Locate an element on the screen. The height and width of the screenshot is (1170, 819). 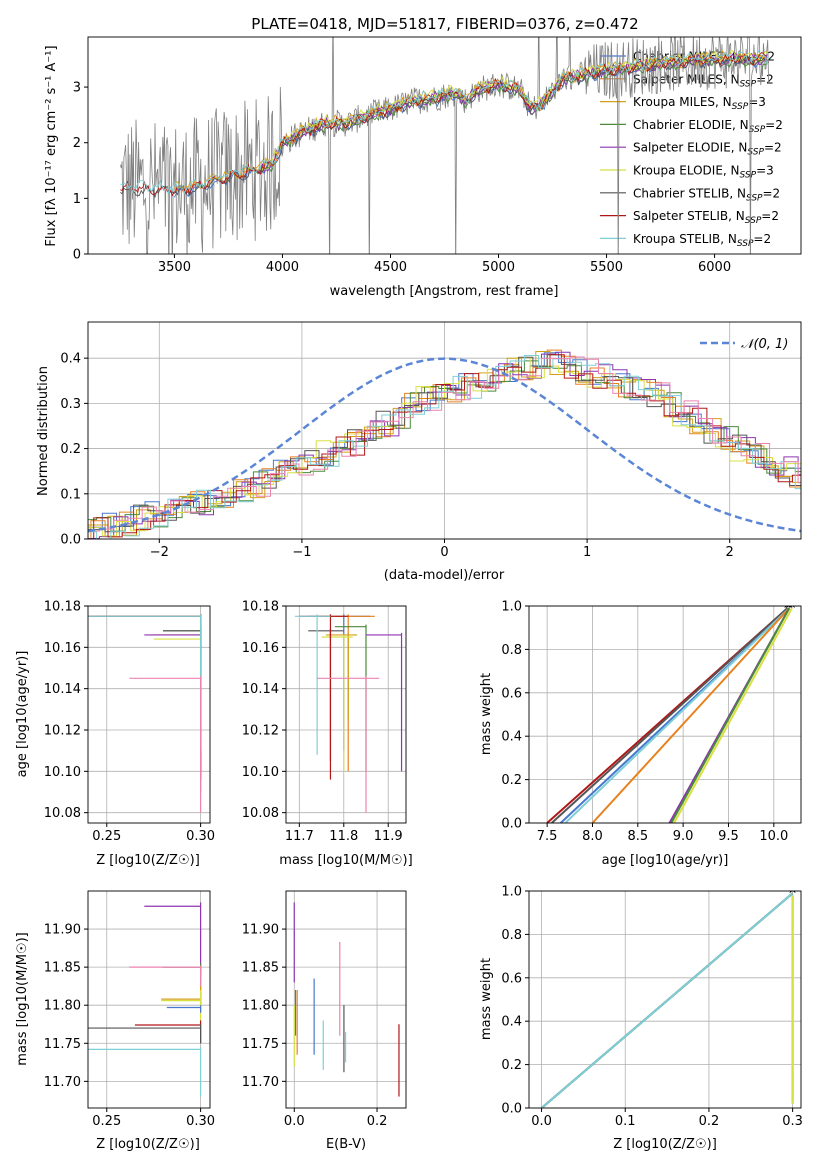
age-mass-xlabel: mass [log10(M/M☉)] is located at coordinates (345, 860).